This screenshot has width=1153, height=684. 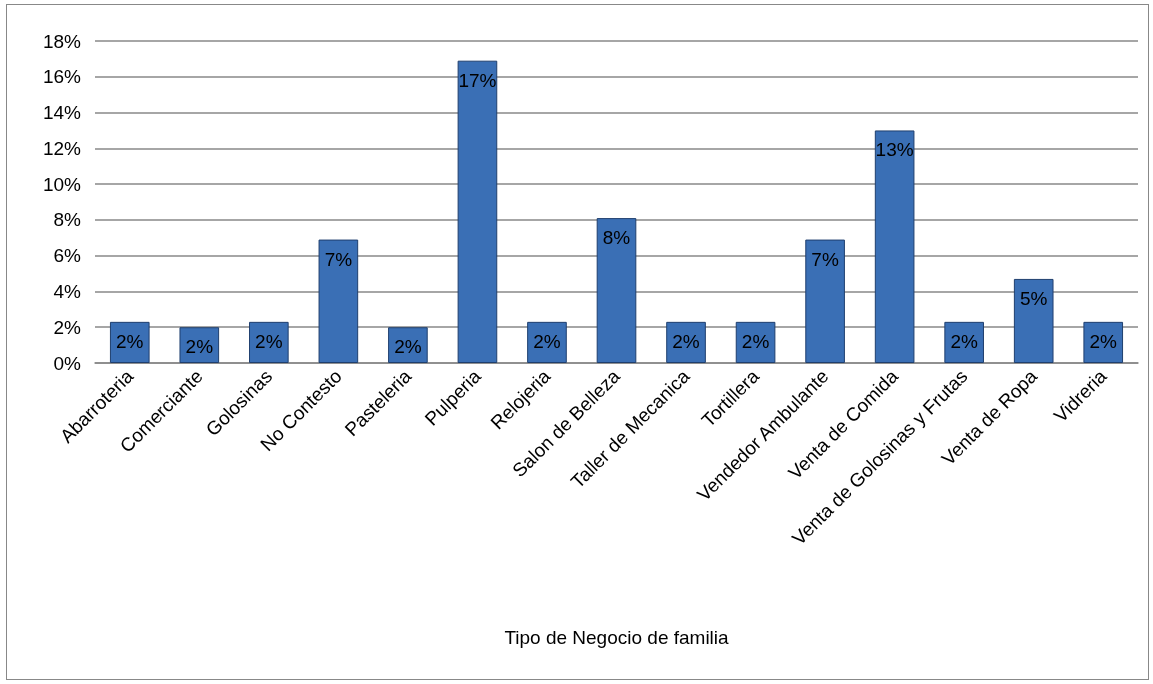 I want to click on data-label: 17%, so click(x=477, y=80).